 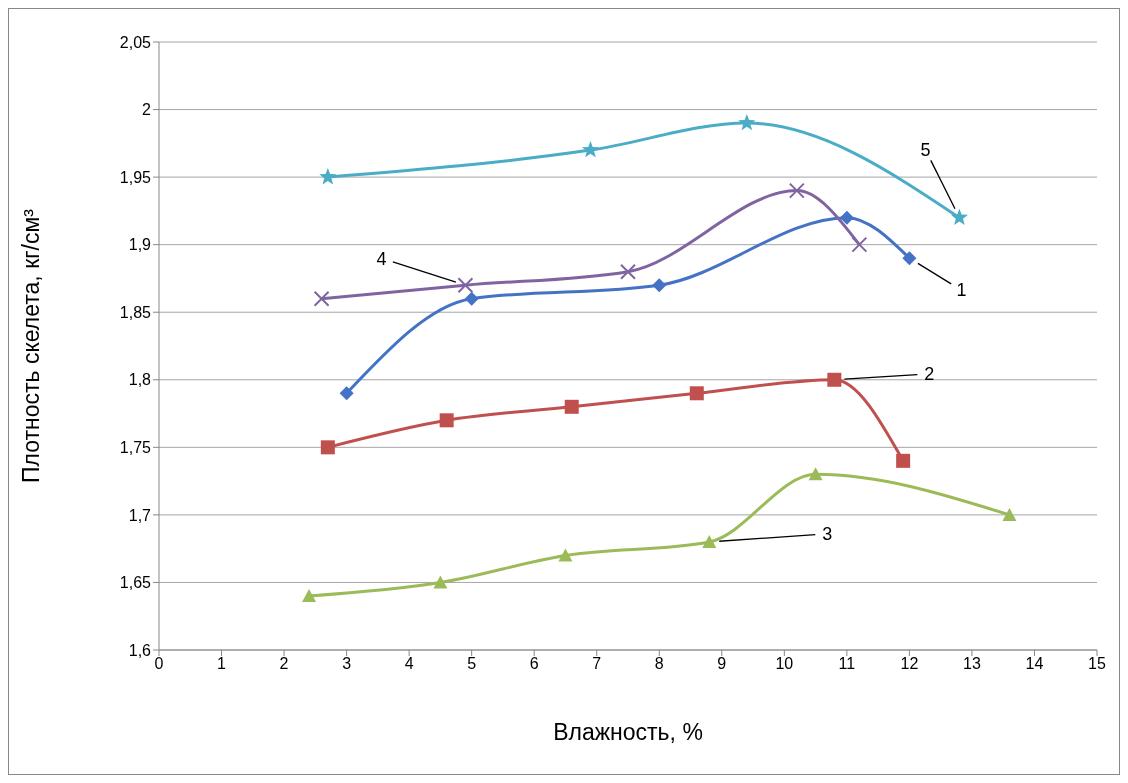 I want to click on x-tick-label: 2, so click(x=284, y=664).